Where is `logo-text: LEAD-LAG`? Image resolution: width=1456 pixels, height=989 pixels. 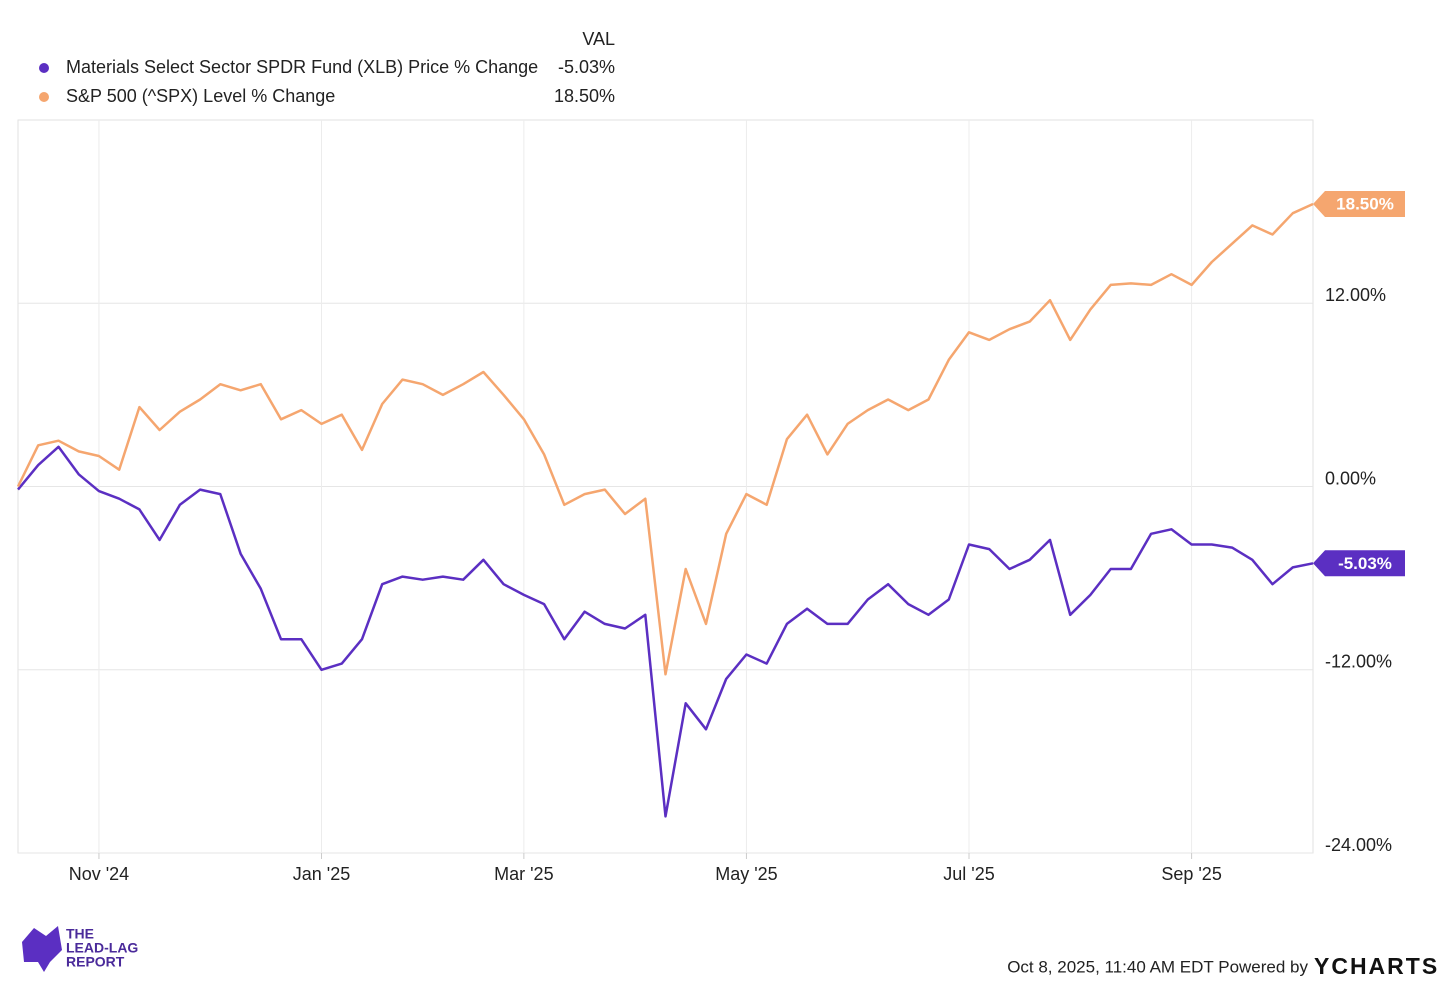 logo-text: LEAD-LAG is located at coordinates (102, 948).